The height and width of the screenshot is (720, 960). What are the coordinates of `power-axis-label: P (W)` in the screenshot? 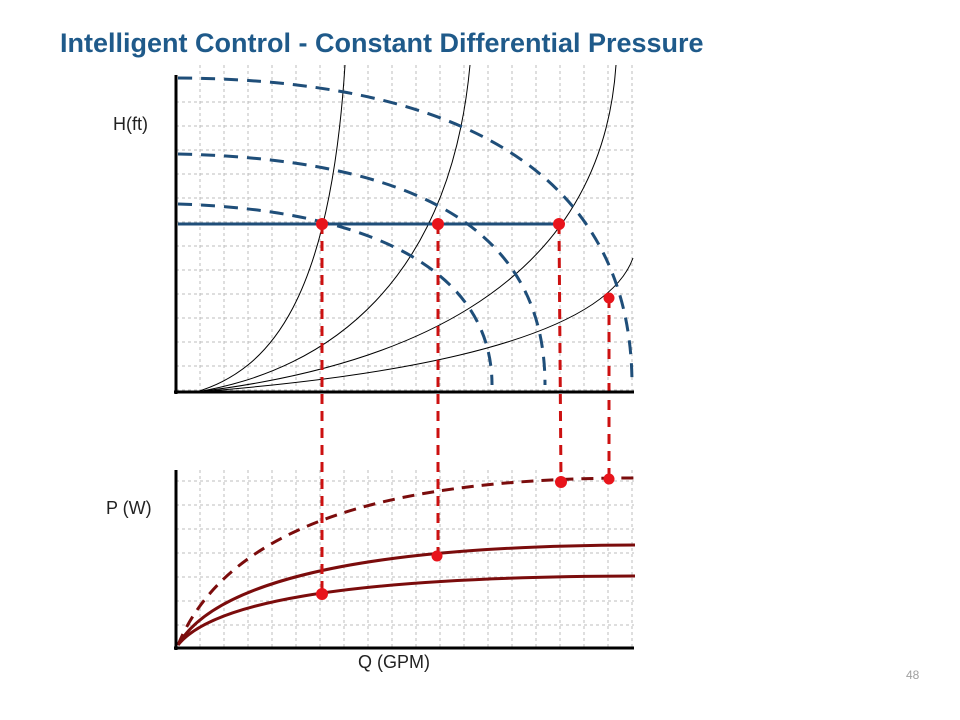 It's located at (129, 508).